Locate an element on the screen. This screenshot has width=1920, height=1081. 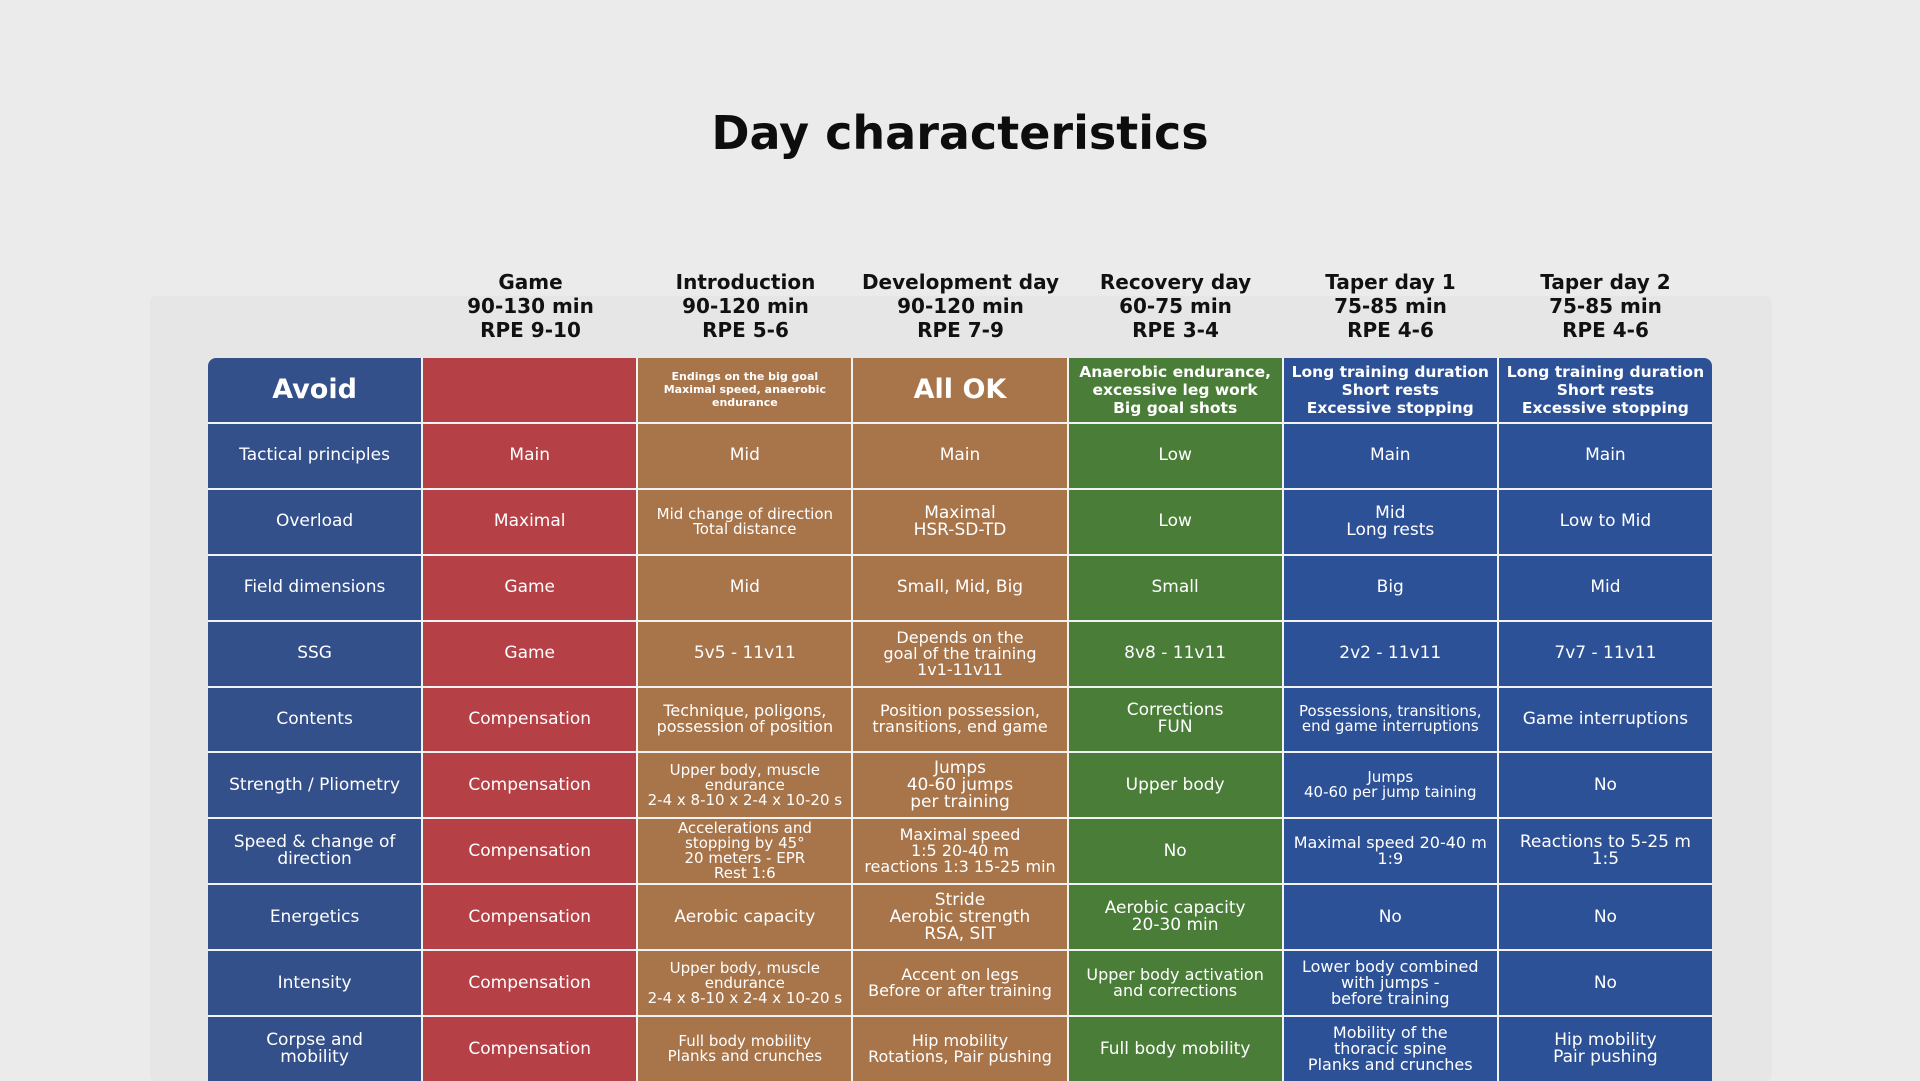
cell-tactical-taper1: Main is located at coordinates (1390, 455).